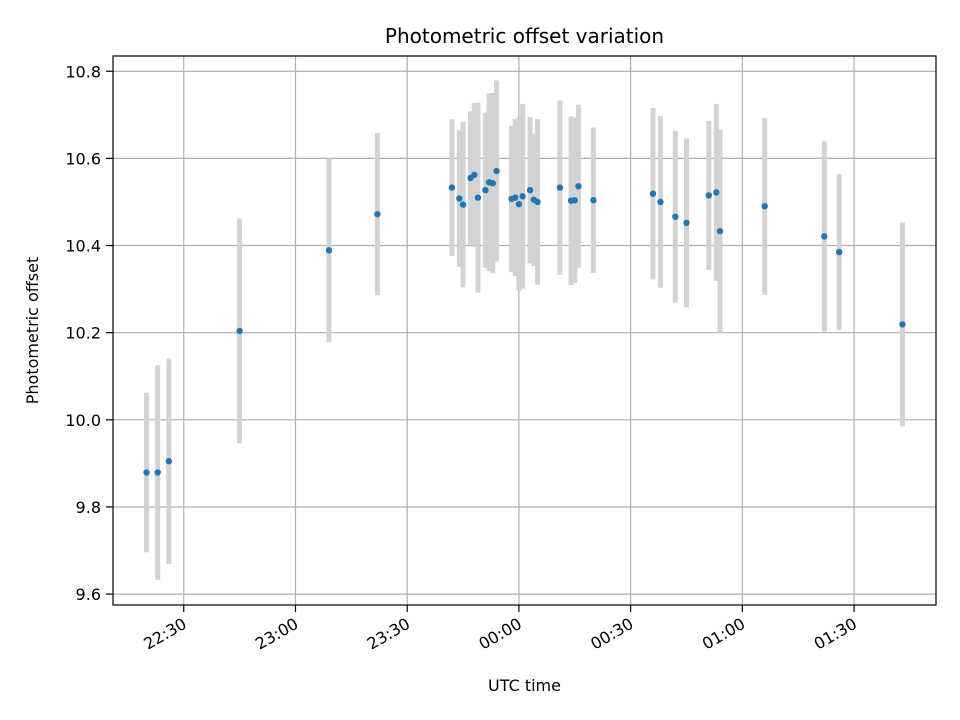 The image size is (960, 720). What do you see at coordinates (88, 507) in the screenshot?
I see `y-tick-label: 9.8` at bounding box center [88, 507].